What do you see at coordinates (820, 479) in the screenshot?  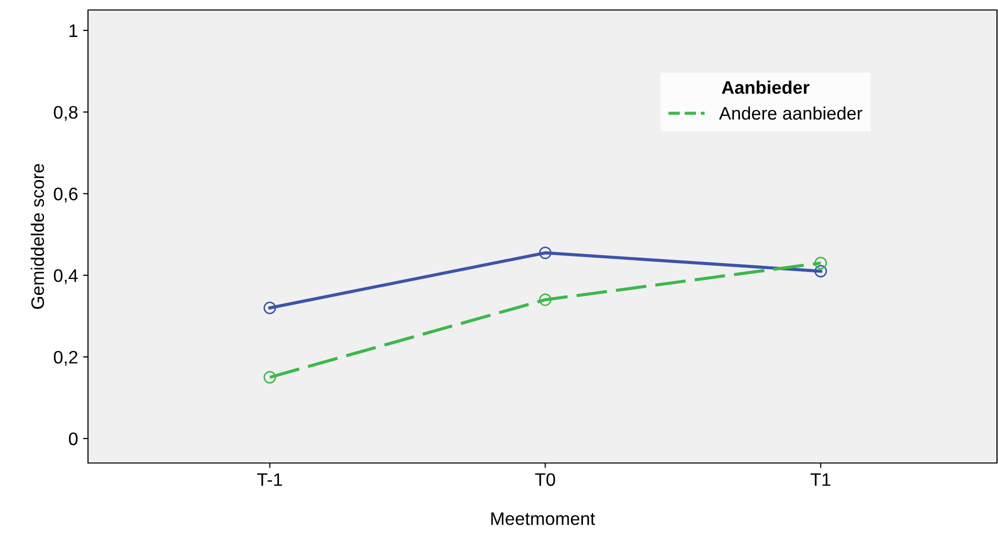 I see `x-tick-label: T1` at bounding box center [820, 479].